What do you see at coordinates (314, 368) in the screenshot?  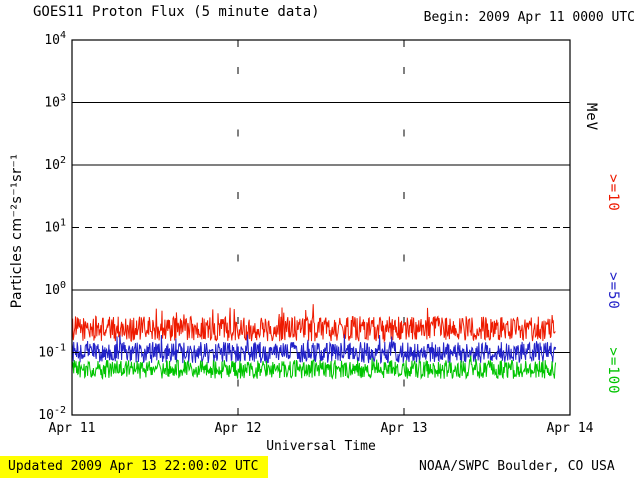 I see `series-line->=100` at bounding box center [314, 368].